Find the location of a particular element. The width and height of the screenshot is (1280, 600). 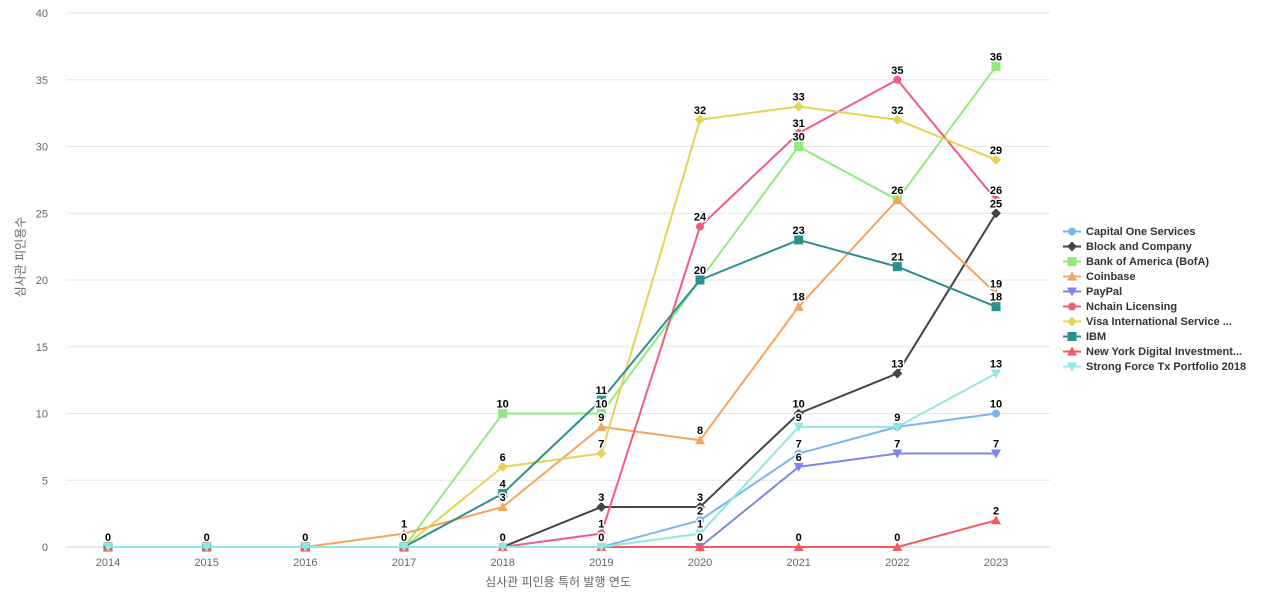

data-label: 25 is located at coordinates (996, 204).